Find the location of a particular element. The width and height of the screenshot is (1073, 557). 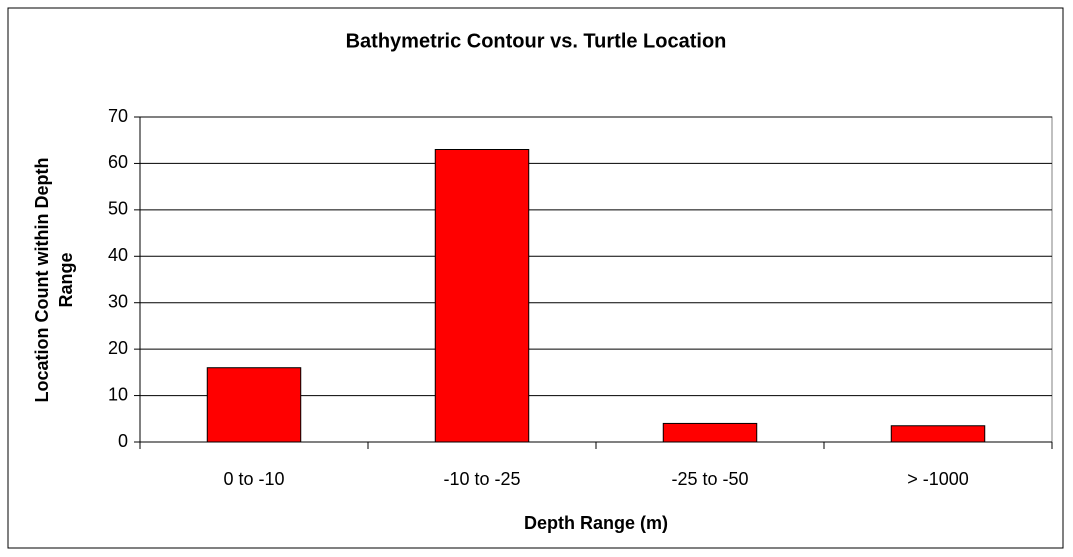

y-tick-label: 60 is located at coordinates (118, 162).